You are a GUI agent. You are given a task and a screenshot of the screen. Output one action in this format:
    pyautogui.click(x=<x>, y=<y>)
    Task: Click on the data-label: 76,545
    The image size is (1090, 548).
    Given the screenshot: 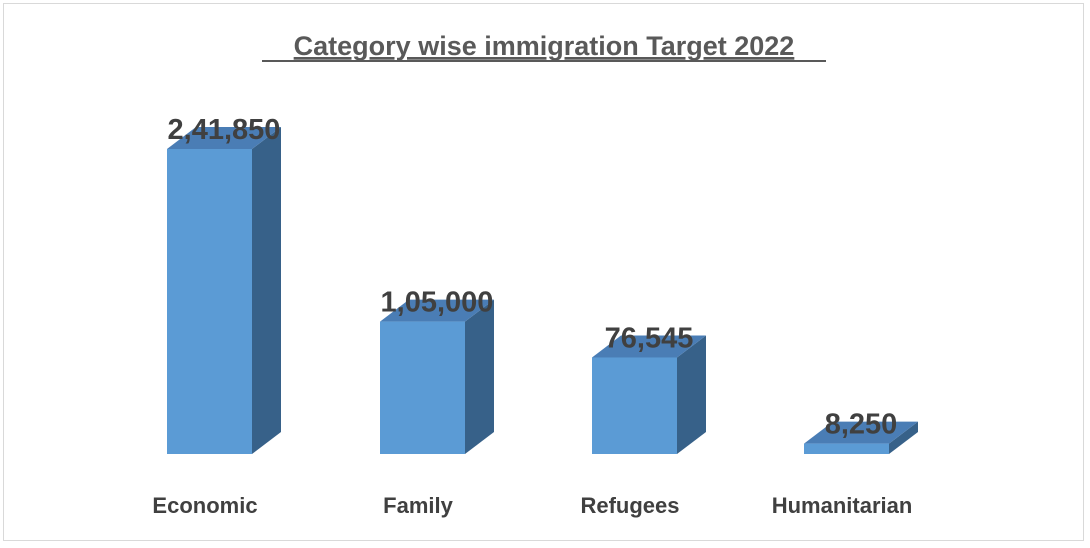 What is the action you would take?
    pyautogui.click(x=649, y=338)
    